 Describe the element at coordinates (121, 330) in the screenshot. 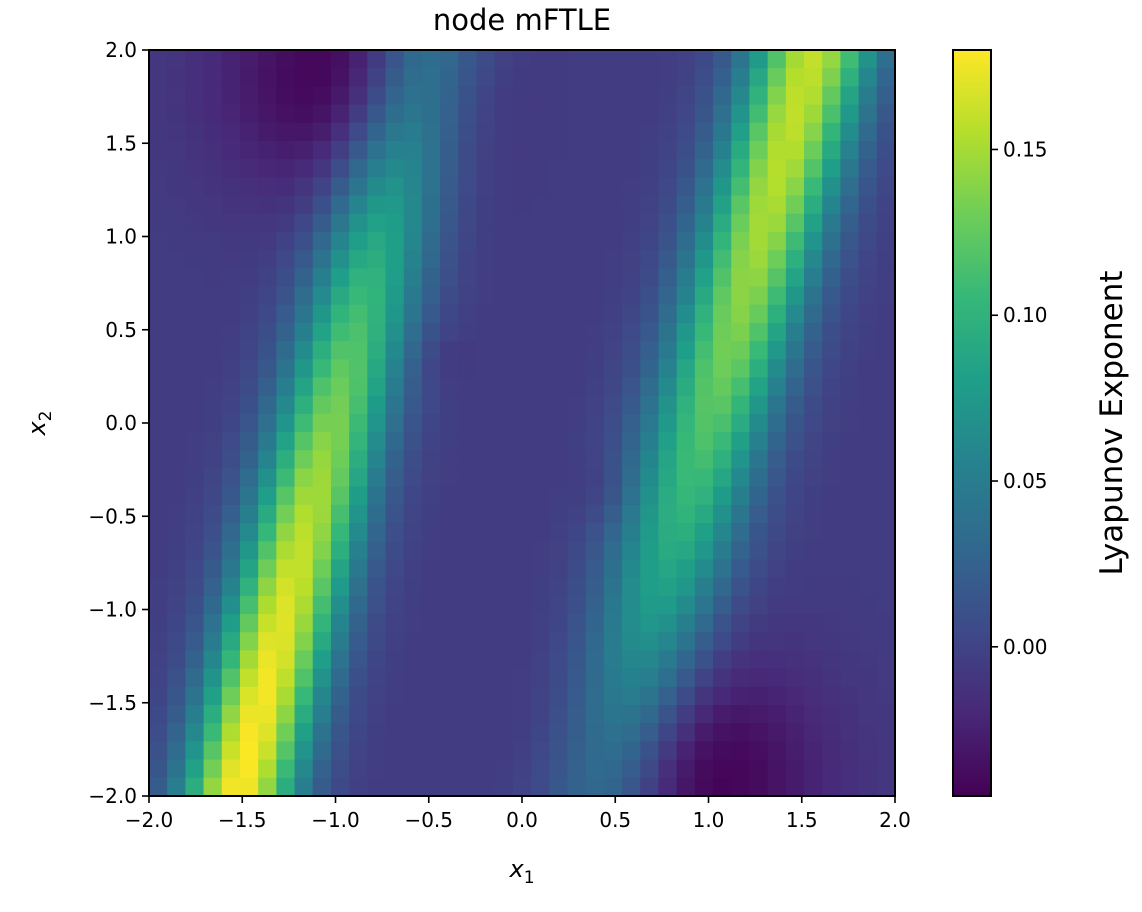

I see `y-tick-label: 0.5` at that location.